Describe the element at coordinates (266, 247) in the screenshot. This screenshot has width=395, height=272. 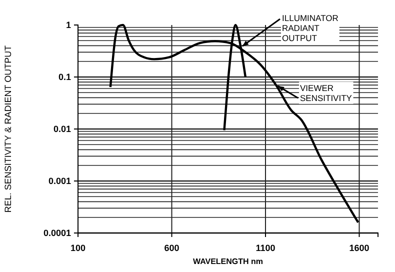
I see `x-tick-label: 1100` at that location.